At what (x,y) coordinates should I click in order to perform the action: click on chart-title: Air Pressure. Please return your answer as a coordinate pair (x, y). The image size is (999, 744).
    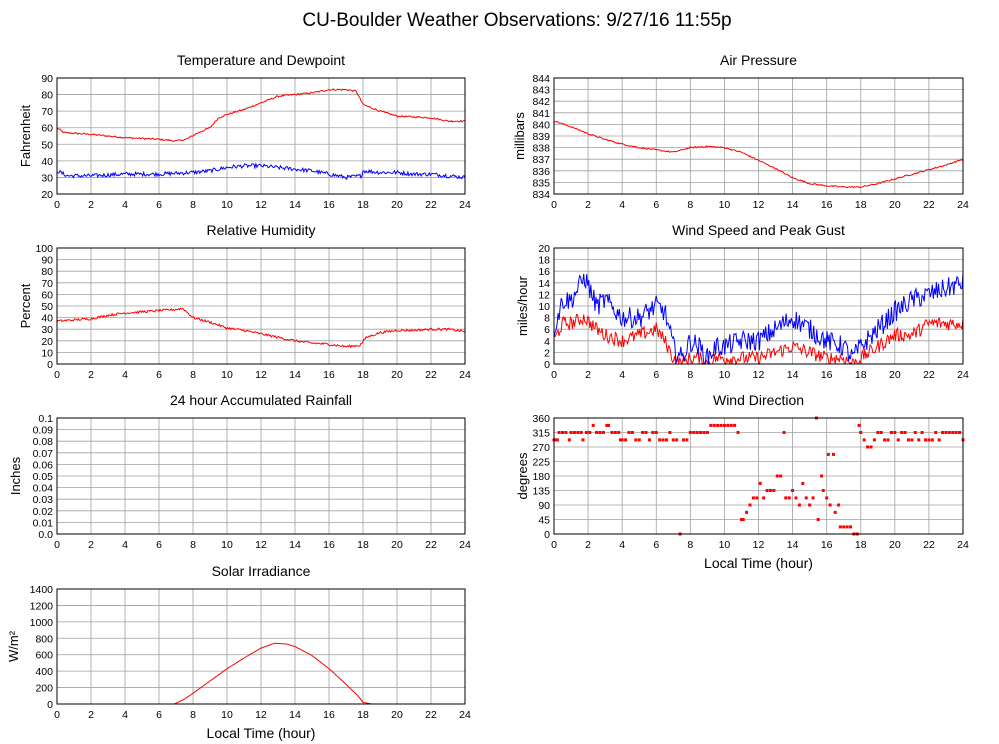
    Looking at the image, I should click on (758, 60).